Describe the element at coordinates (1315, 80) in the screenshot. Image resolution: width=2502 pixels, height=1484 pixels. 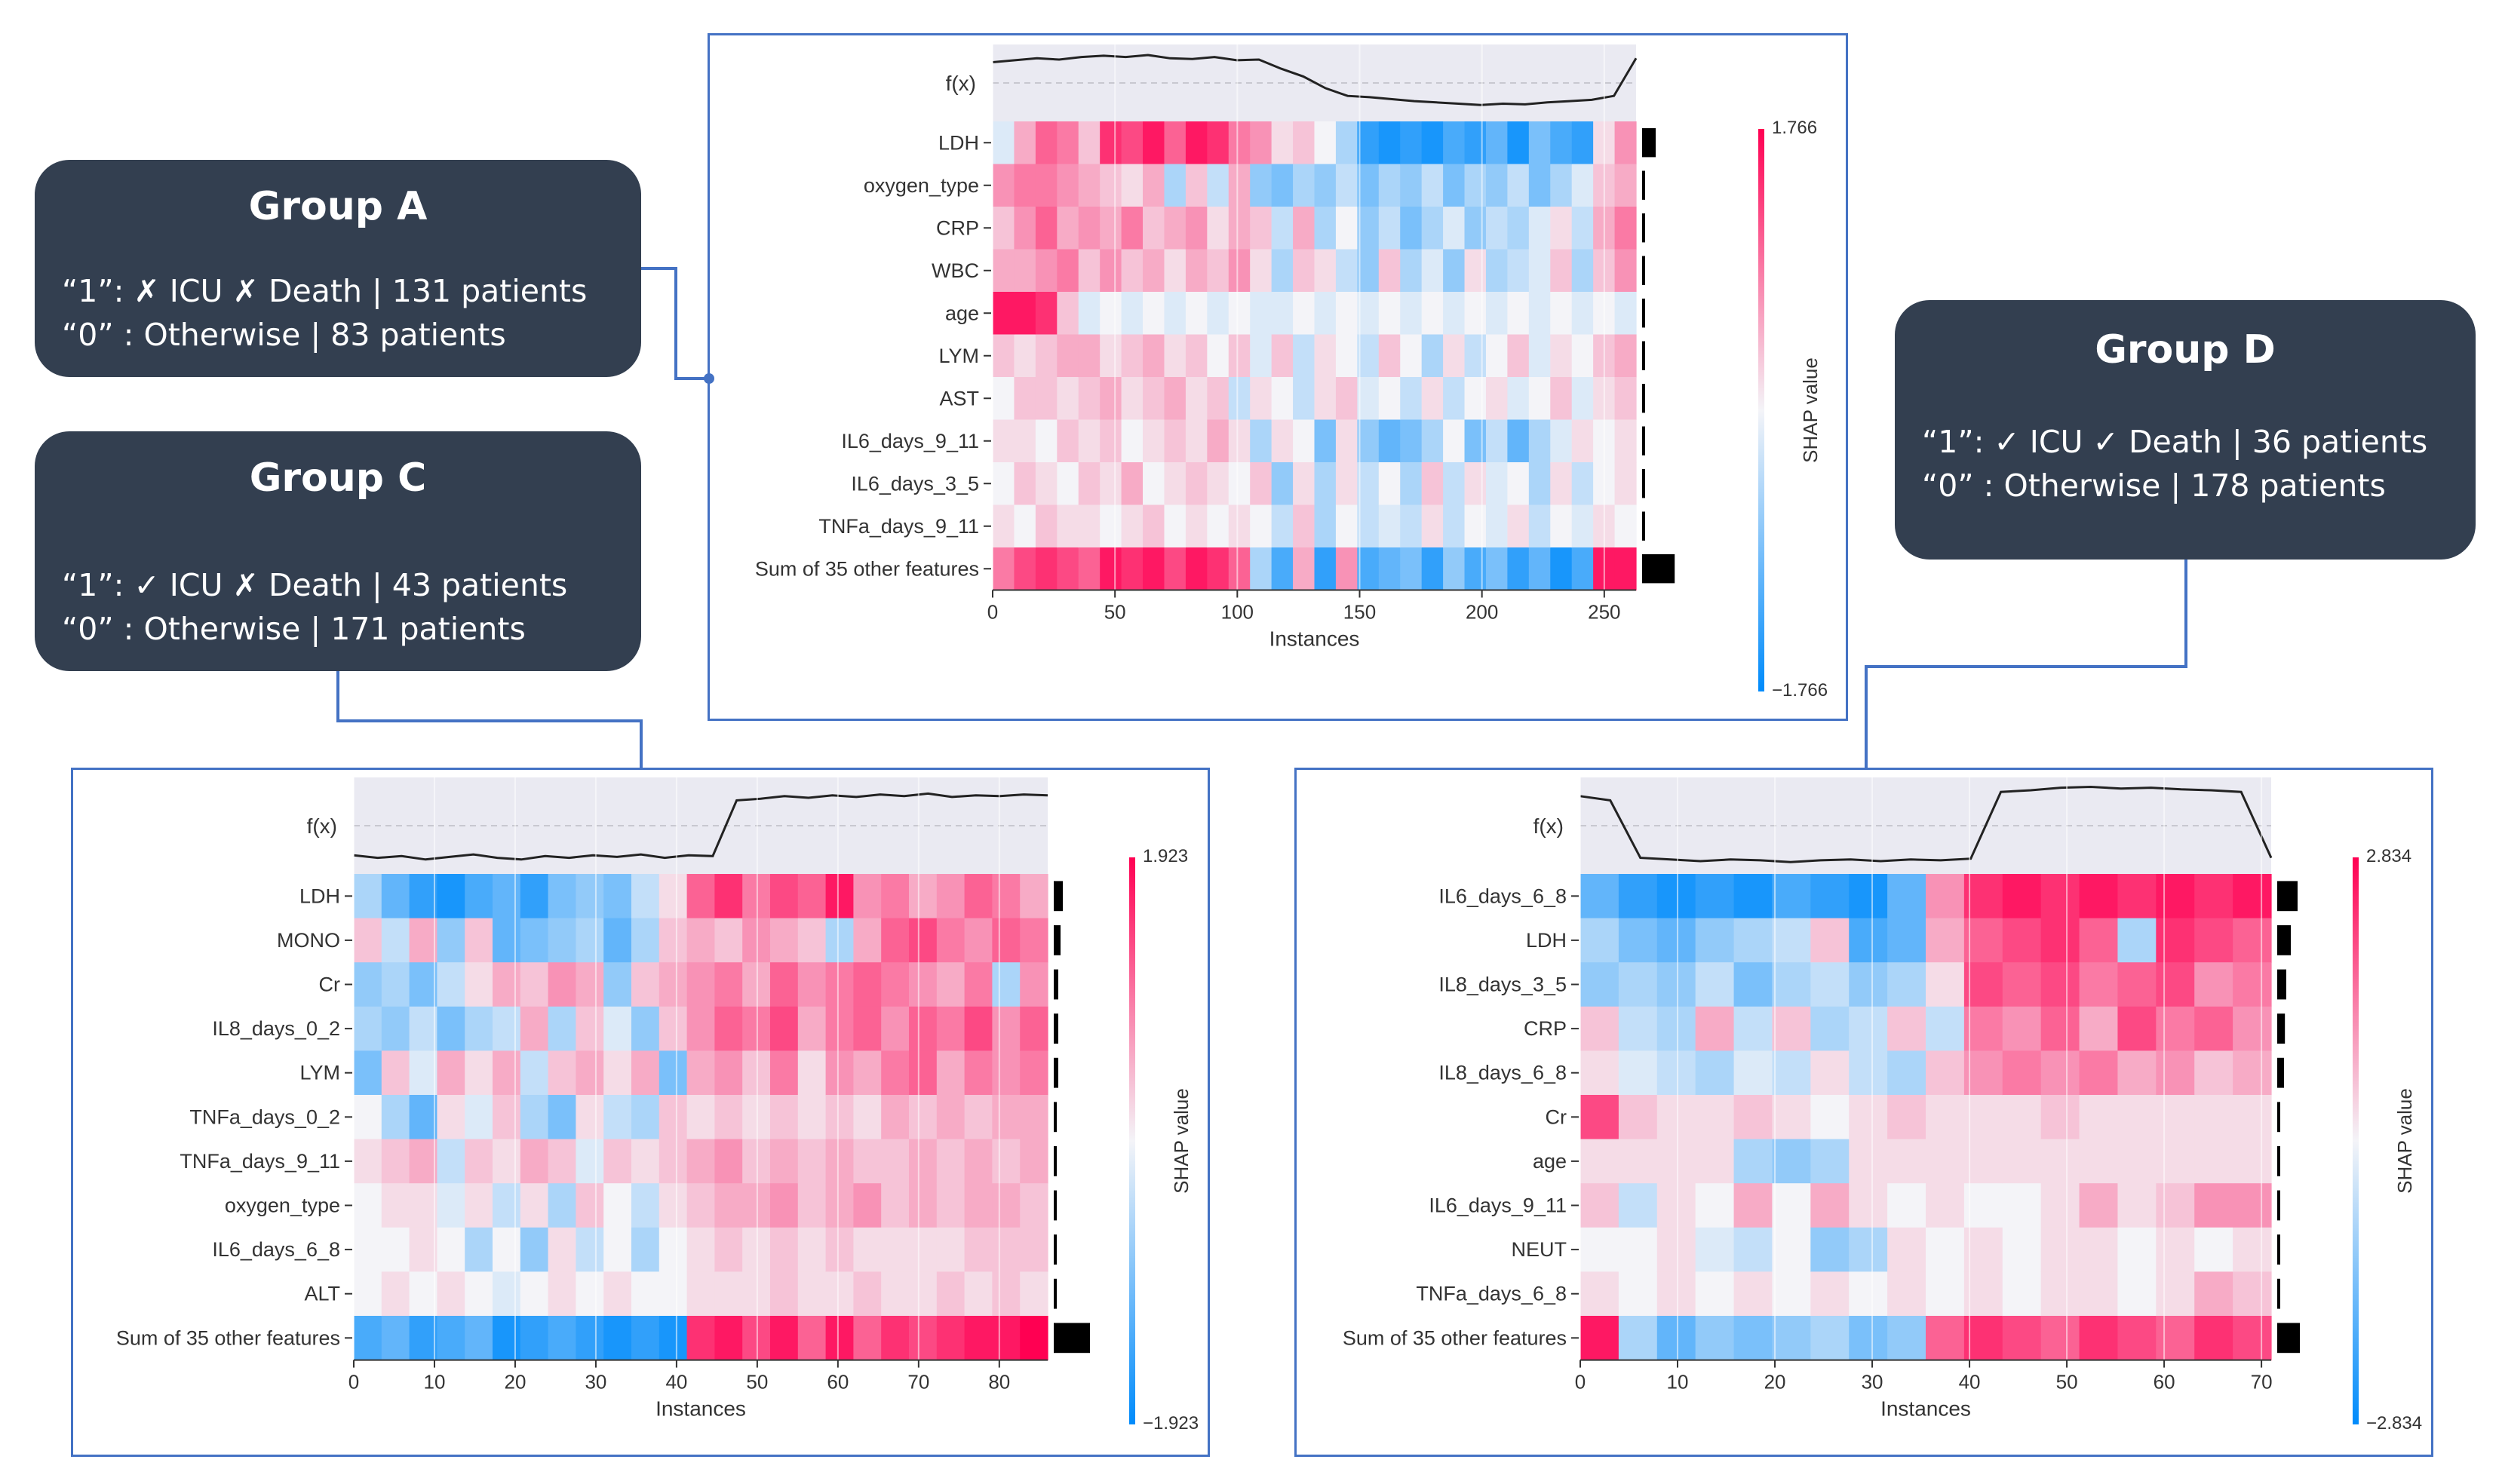
I see `fx-curve` at that location.